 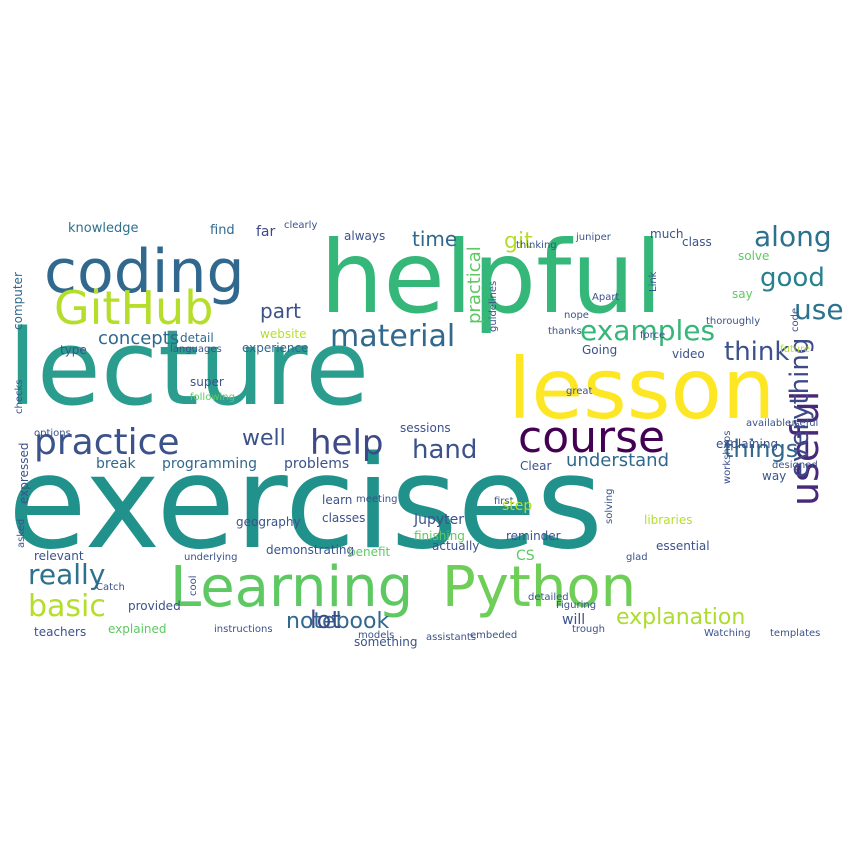 I want to click on word-problems: problems, so click(x=316, y=464).